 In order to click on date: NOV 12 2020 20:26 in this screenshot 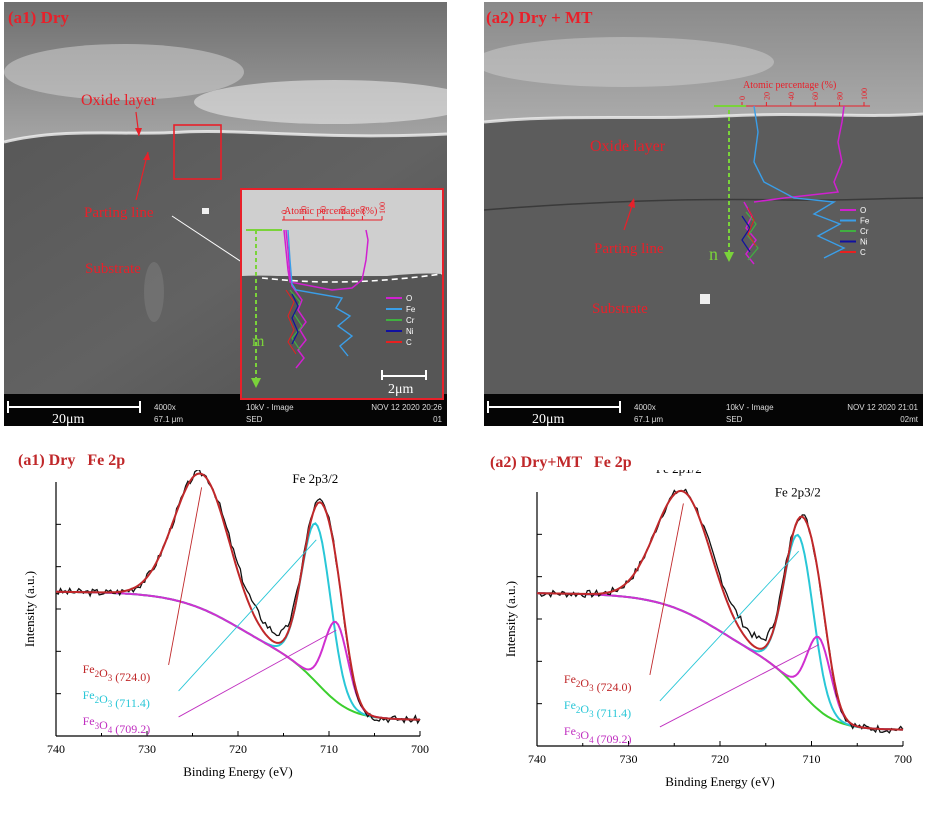, I will do `click(406, 407)`.